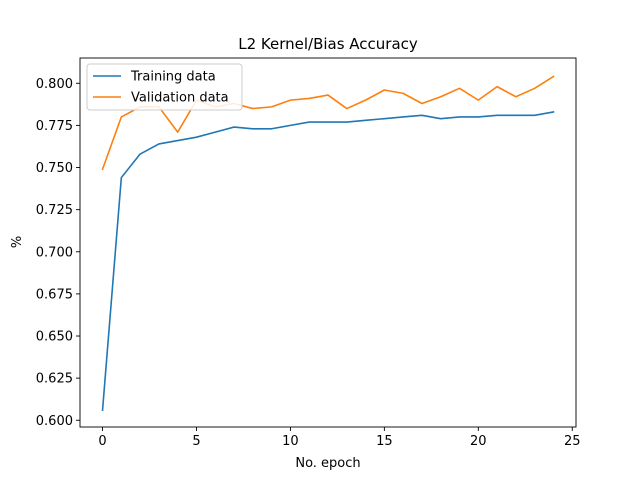 This screenshot has width=640, height=480. Describe the element at coordinates (54, 294) in the screenshot. I see `y-tick-label: 0.675` at that location.